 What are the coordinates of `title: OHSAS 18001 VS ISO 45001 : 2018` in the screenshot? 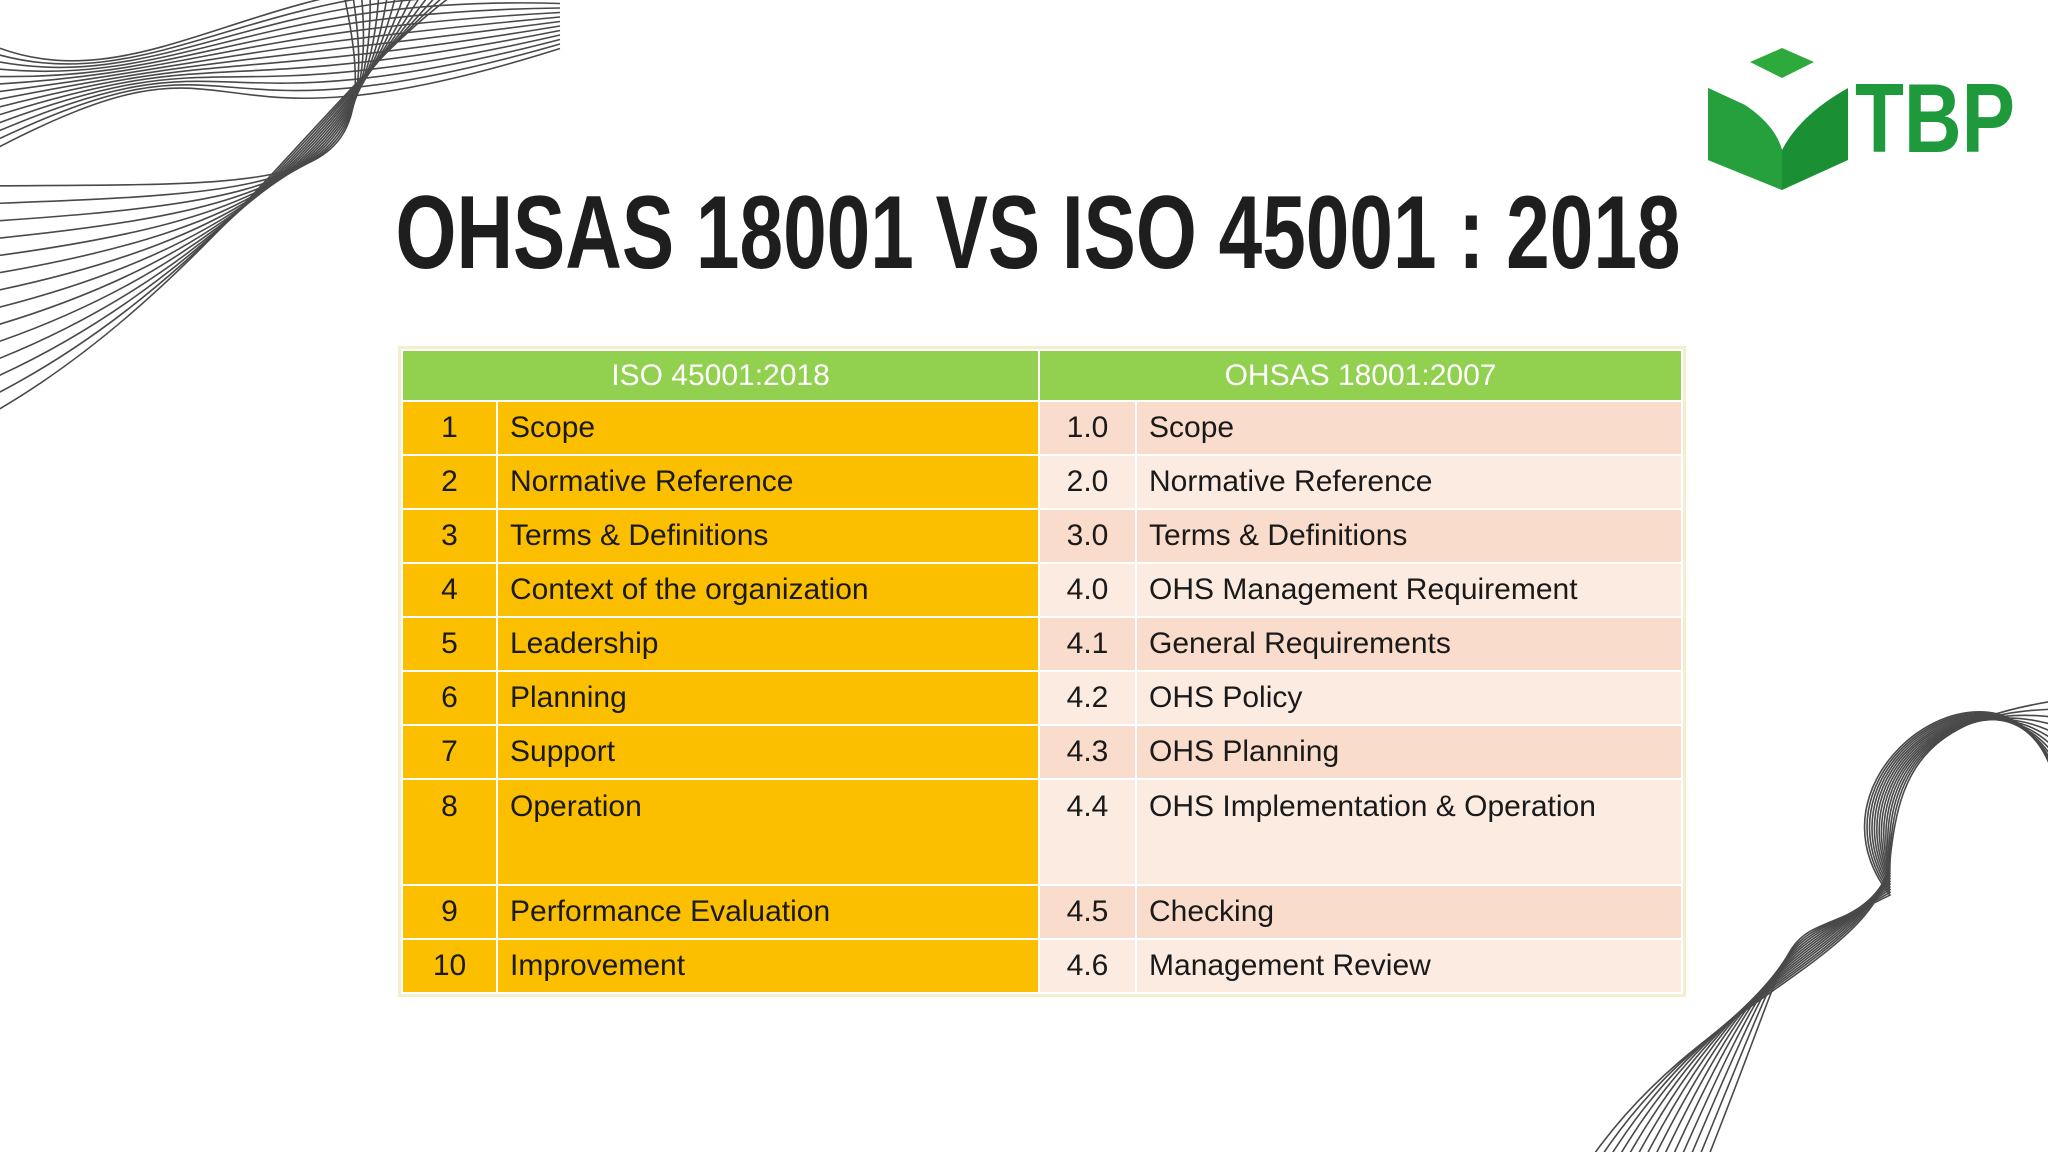 It's located at (1038, 233).